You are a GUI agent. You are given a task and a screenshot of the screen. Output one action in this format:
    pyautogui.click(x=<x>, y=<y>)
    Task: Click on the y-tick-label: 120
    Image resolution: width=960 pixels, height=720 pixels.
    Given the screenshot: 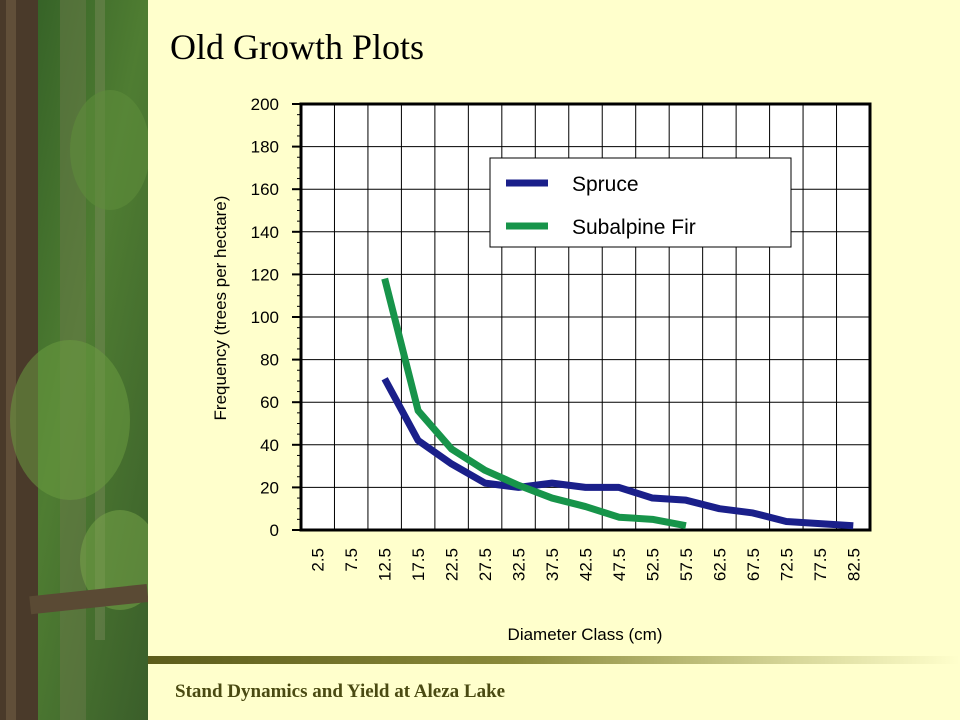 What is the action you would take?
    pyautogui.click(x=265, y=274)
    